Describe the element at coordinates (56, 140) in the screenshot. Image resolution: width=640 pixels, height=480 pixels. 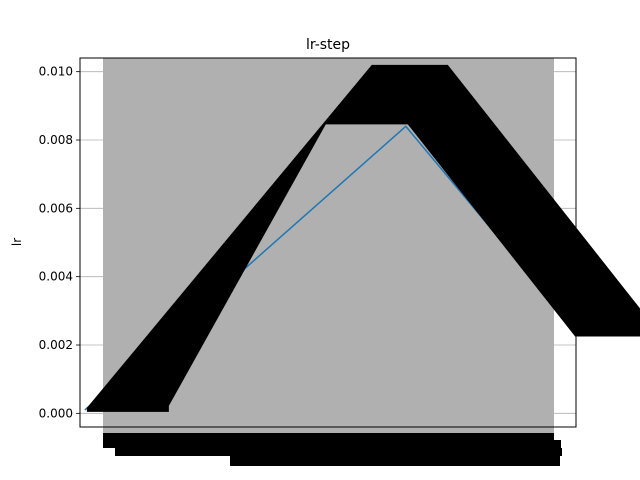
I see `ytick-label: 0.008` at that location.